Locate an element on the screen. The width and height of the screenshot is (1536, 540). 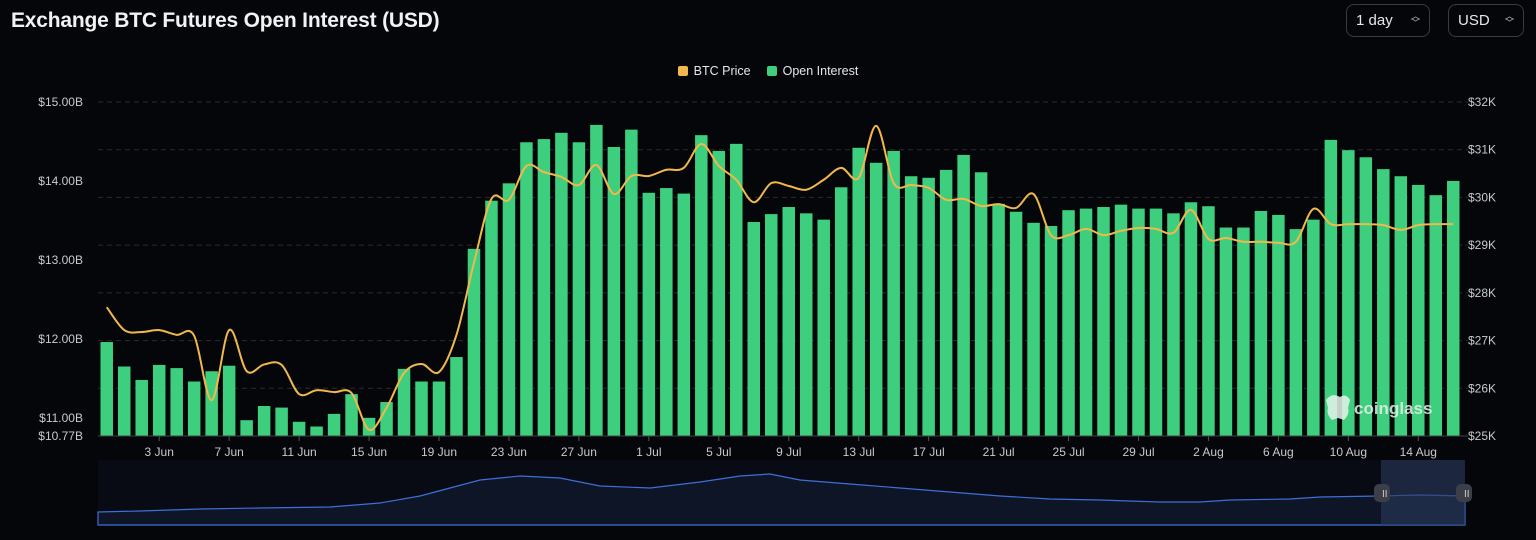
legend-item-open-interest: Open Interest is located at coordinates (812, 71).